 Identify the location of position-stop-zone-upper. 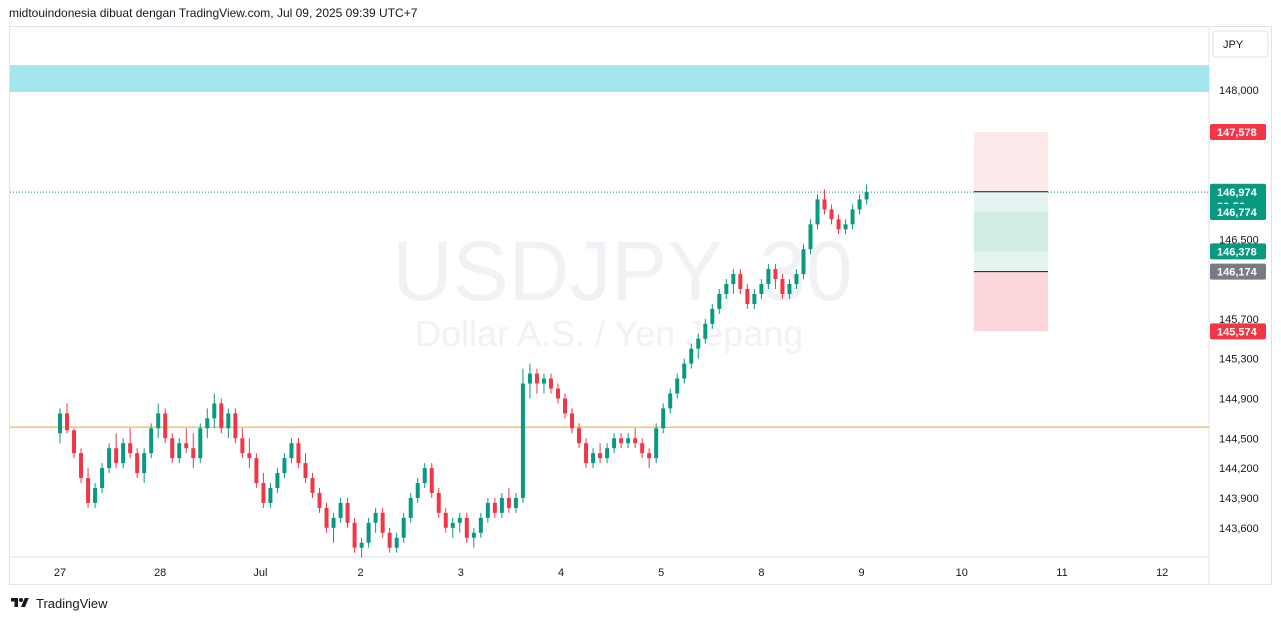
(1010, 161).